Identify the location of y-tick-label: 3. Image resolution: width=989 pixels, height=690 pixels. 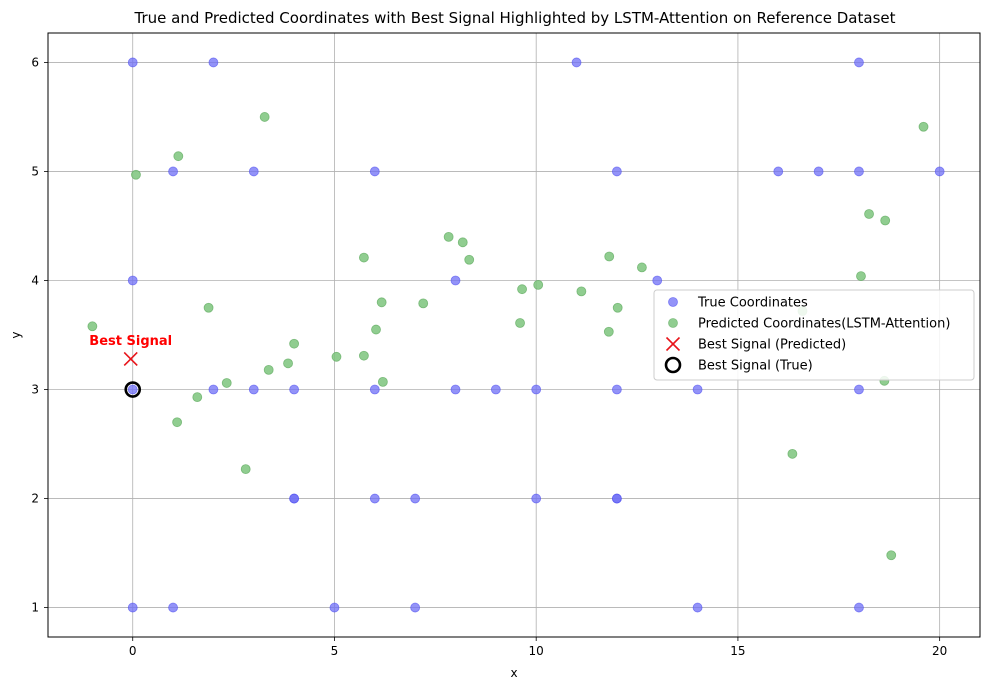
(35, 390).